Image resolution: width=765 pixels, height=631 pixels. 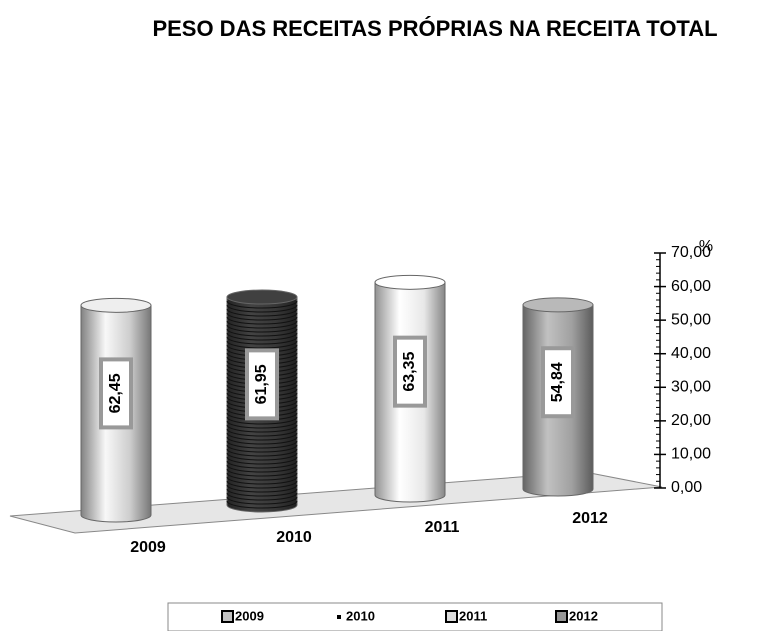 What do you see at coordinates (249, 615) in the screenshot?
I see `legend-label: 2009` at bounding box center [249, 615].